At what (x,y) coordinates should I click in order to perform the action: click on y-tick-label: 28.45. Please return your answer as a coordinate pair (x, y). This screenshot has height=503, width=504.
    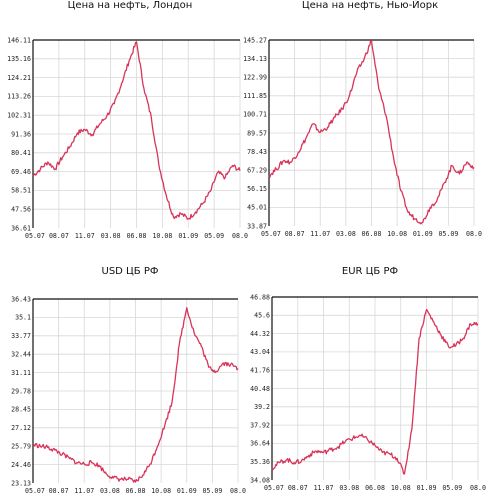
    Looking at the image, I should click on (21, 410).